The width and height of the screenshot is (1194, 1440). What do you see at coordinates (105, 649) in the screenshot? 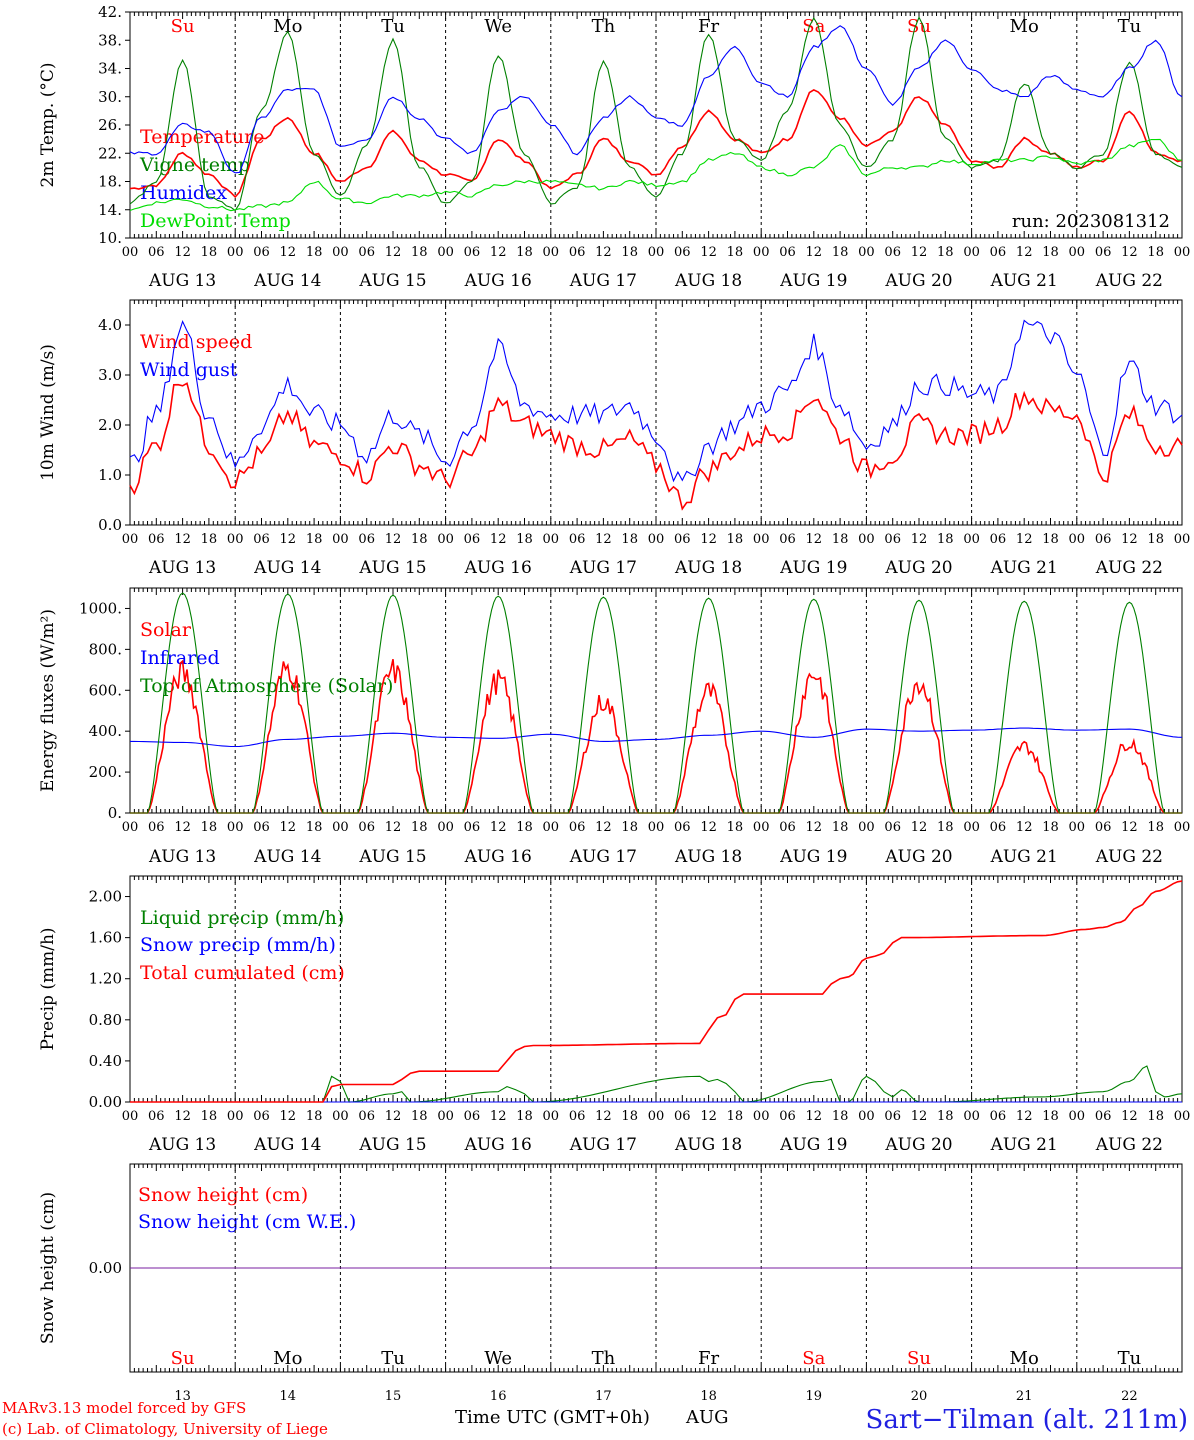
I see `y-tick-label: 800.` at bounding box center [105, 649].